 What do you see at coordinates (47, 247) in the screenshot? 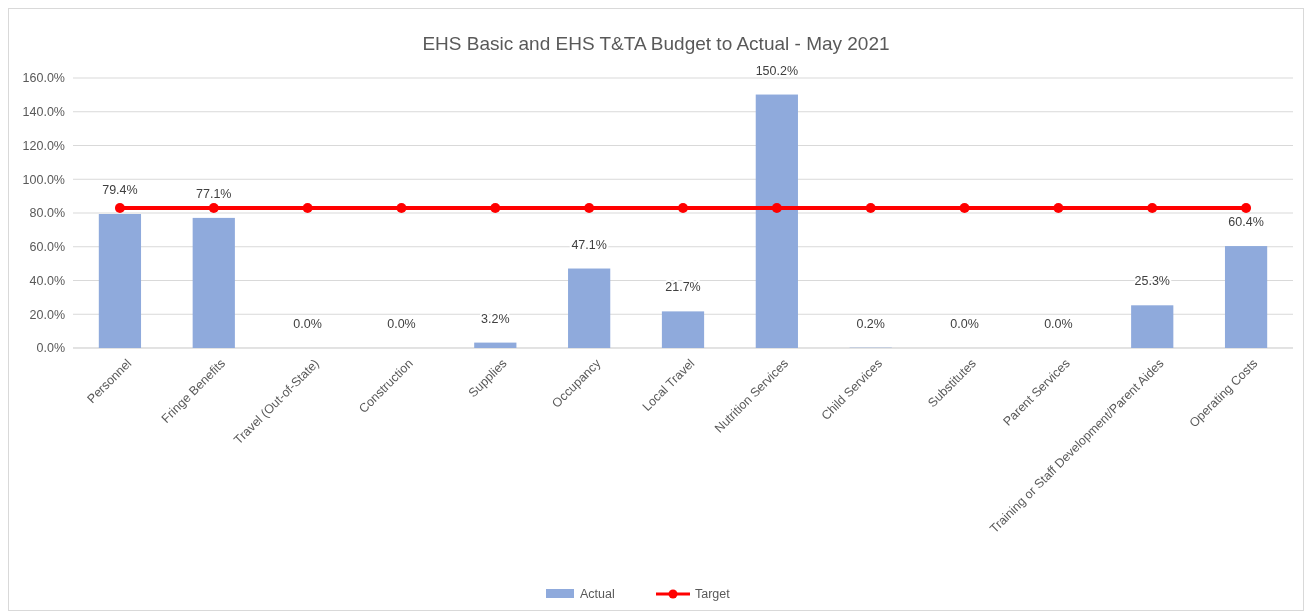
I see `y-tick-label: 60.0%` at bounding box center [47, 247].